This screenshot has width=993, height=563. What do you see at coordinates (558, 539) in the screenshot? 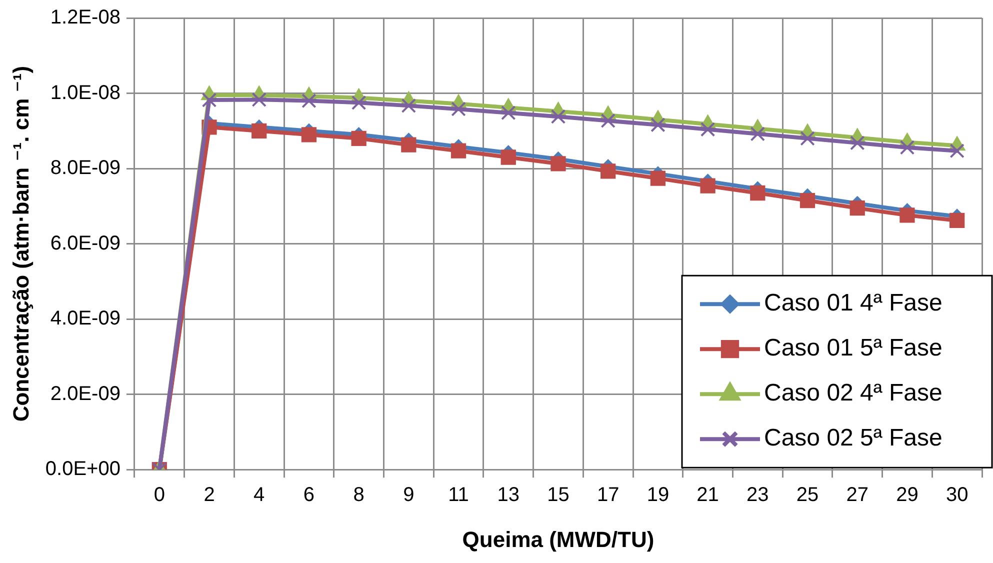
I see `x-axis-title: Queima (MWD/TU)` at bounding box center [558, 539].